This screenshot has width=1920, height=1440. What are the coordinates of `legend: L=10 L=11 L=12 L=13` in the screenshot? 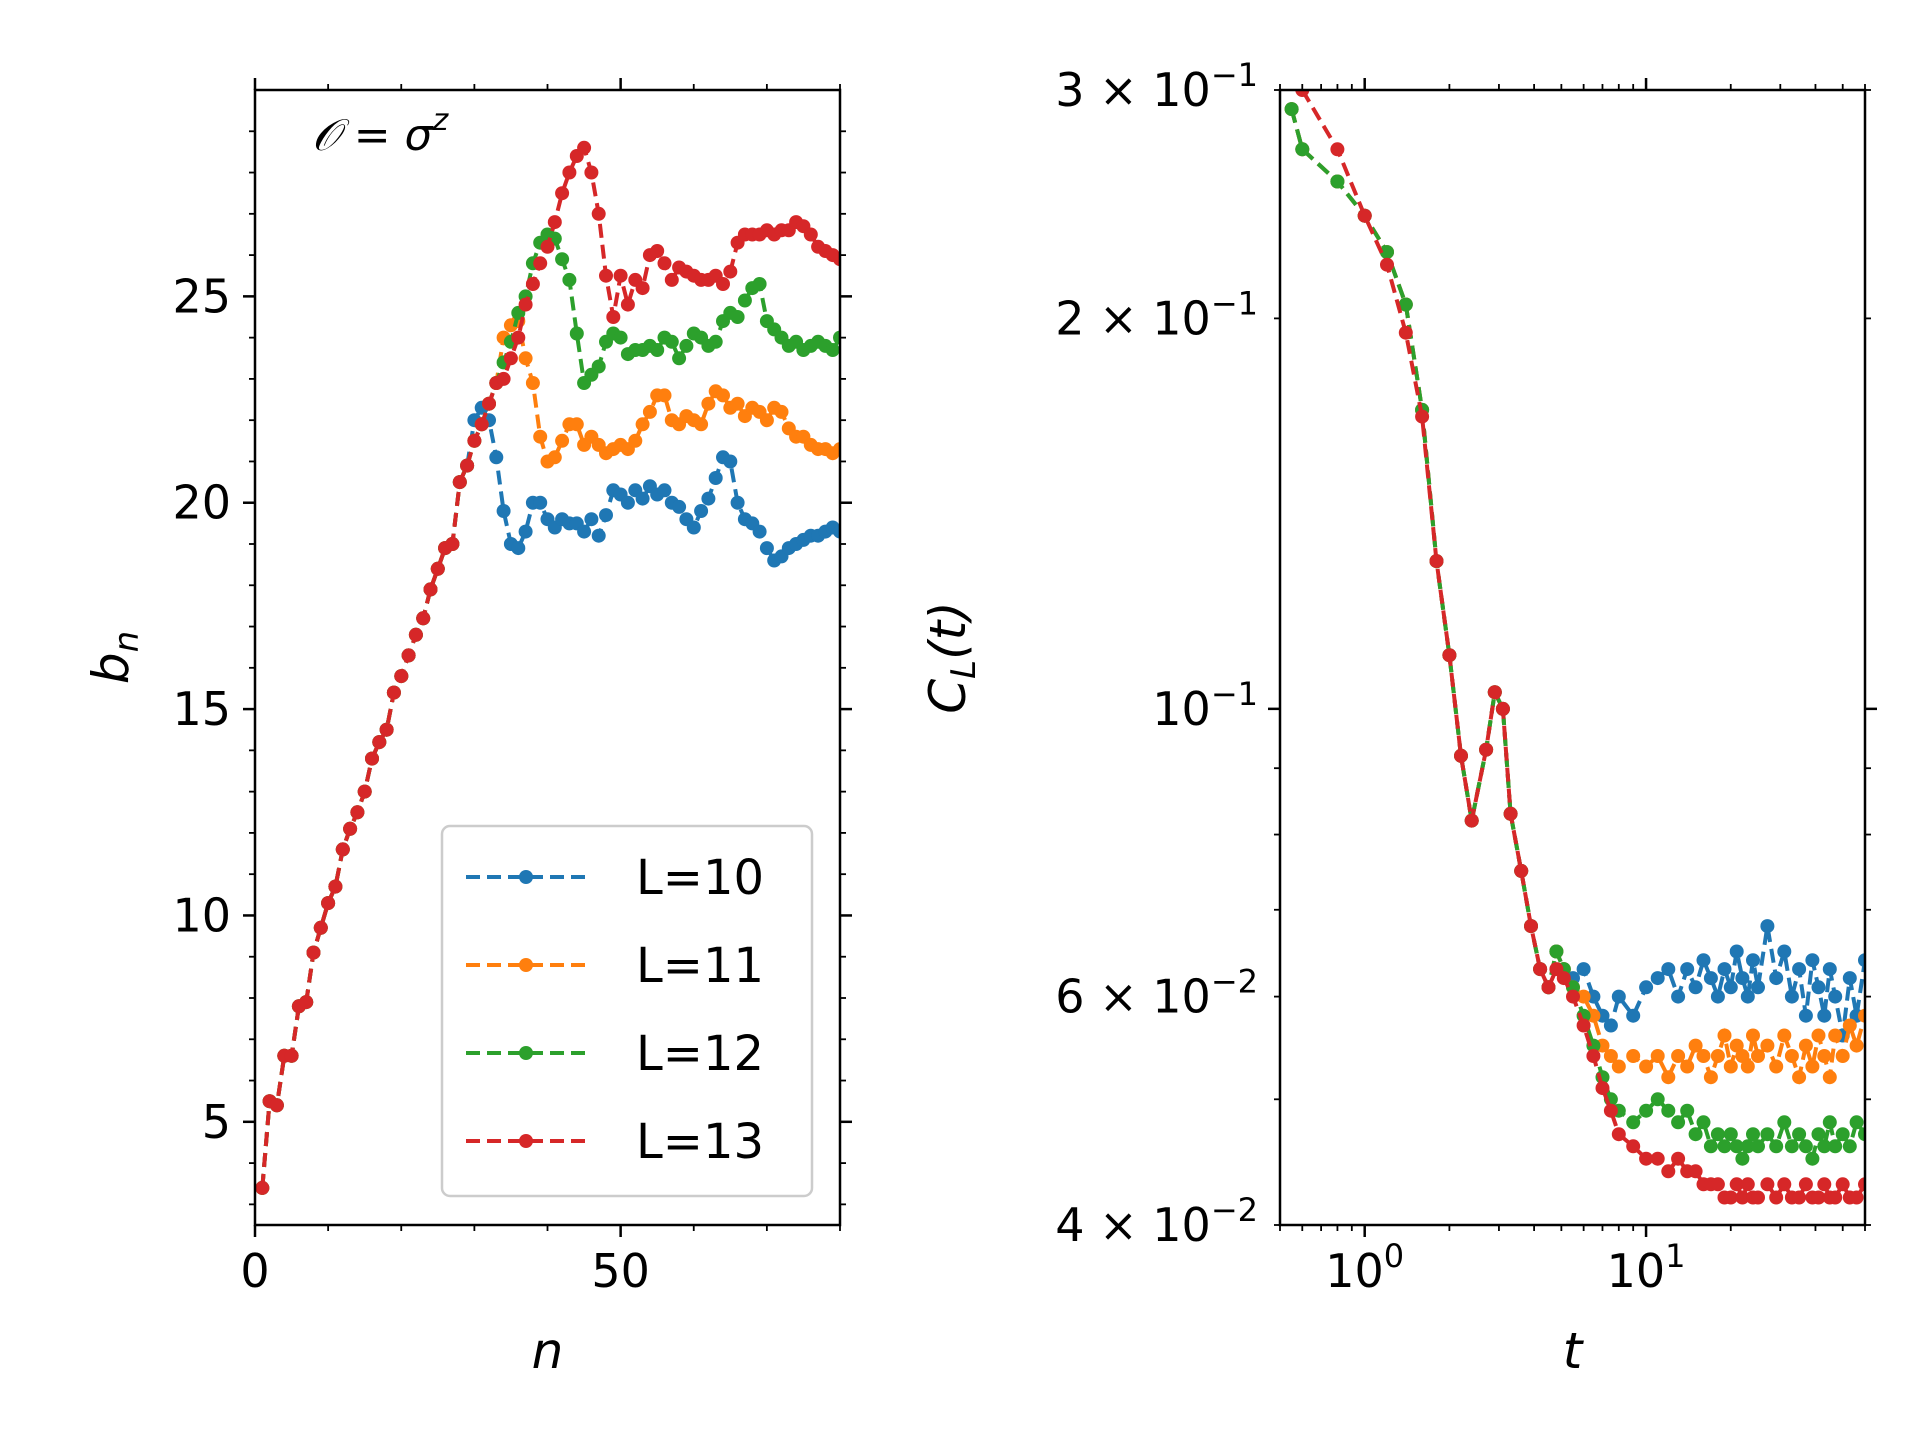 It's located at (627, 1011).